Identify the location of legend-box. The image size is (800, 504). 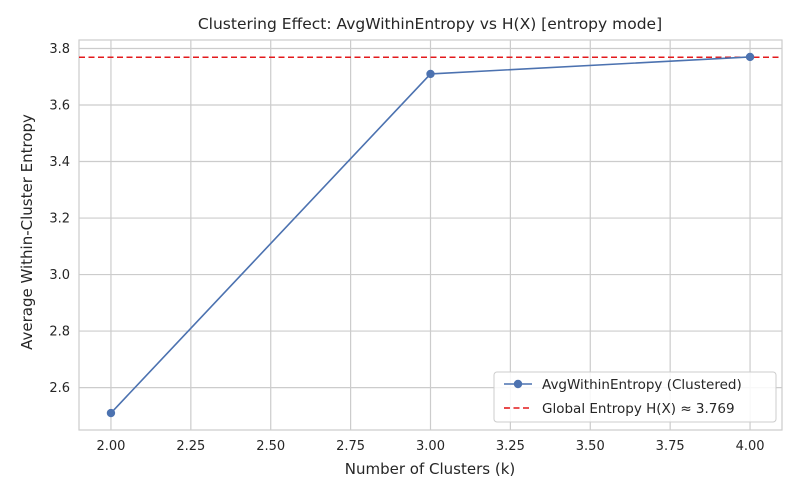
(635, 397).